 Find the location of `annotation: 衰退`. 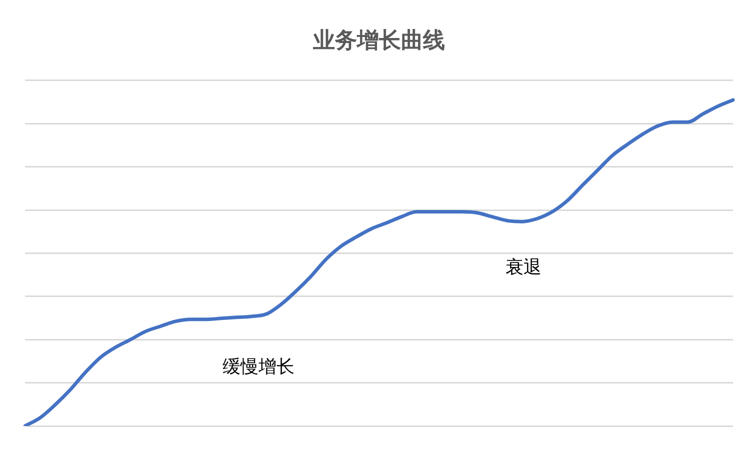

annotation: 衰退 is located at coordinates (523, 266).